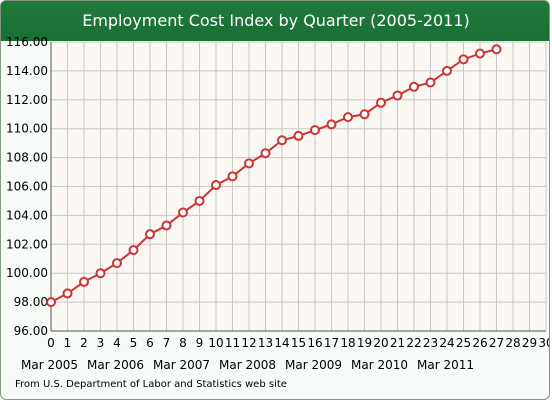 The image size is (552, 402). What do you see at coordinates (413, 343) in the screenshot?
I see `x-tick-label: 22` at bounding box center [413, 343].